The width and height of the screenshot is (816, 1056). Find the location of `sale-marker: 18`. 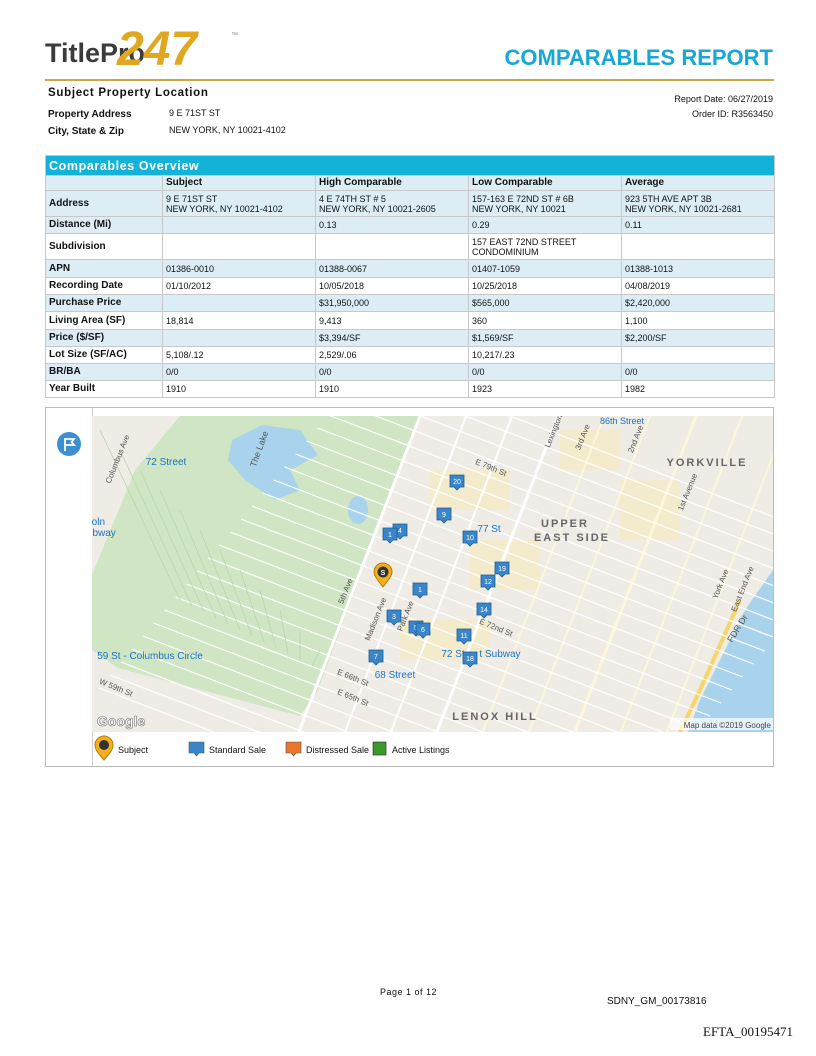

sale-marker: 18 is located at coordinates (470, 659).